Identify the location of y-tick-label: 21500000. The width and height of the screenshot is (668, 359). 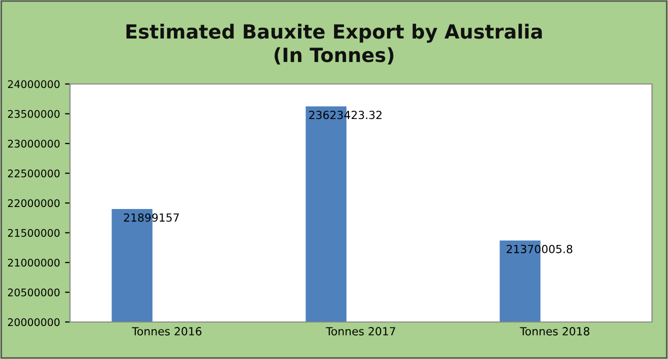
(34, 232).